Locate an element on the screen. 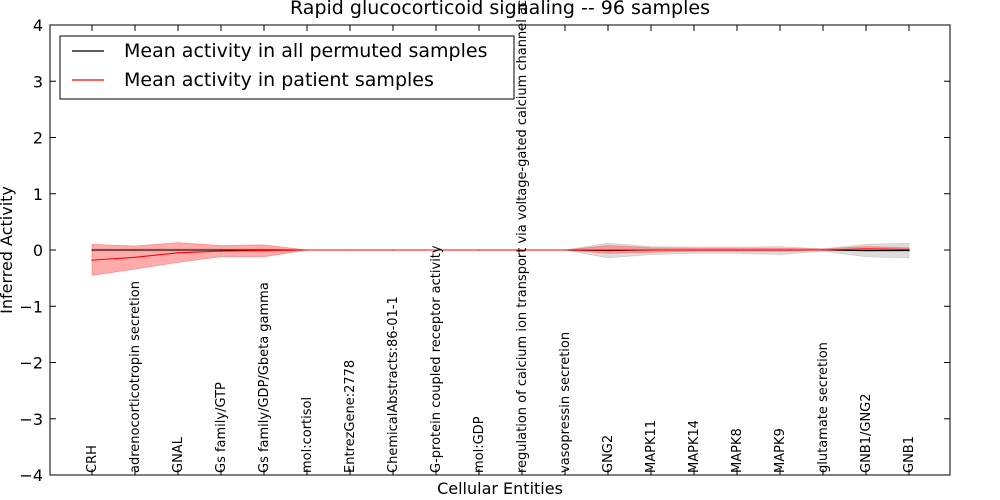  y-tick-label: −3 is located at coordinates (31, 419).